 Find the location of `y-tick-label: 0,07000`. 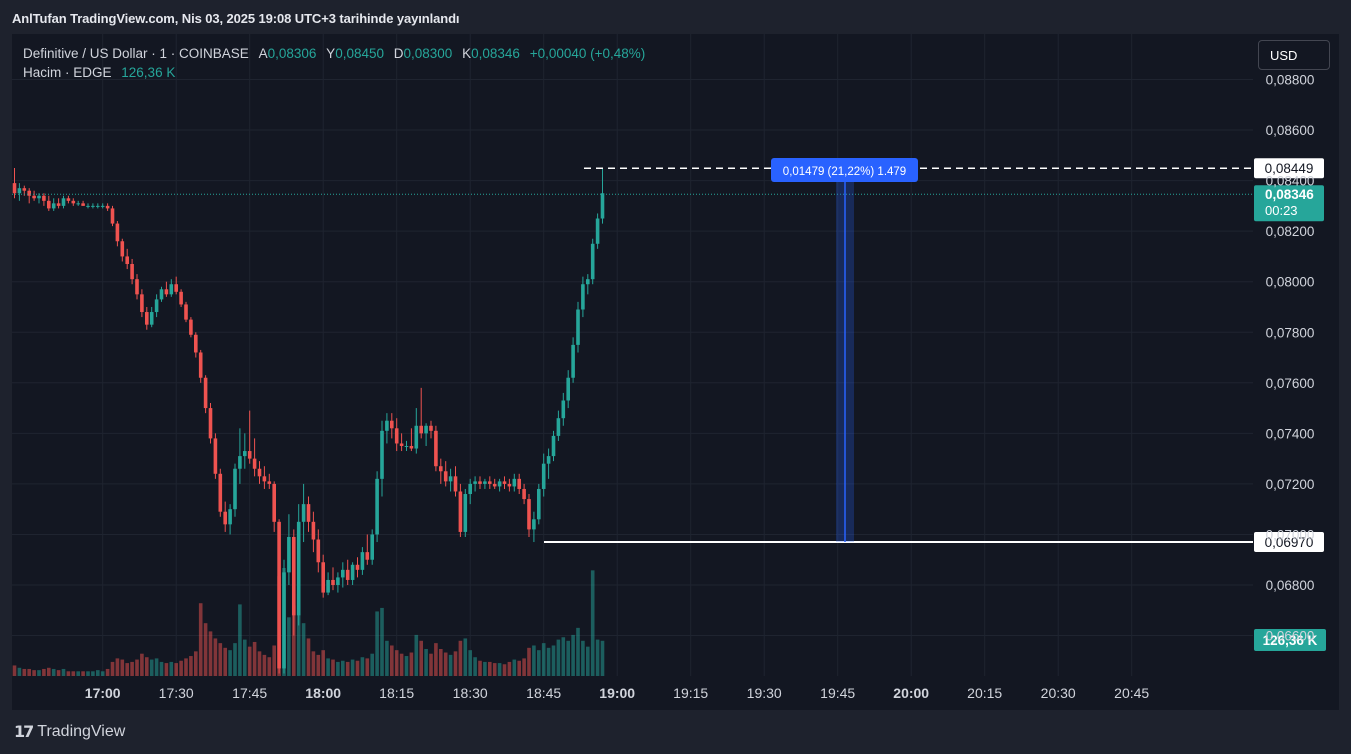

y-tick-label: 0,07000 is located at coordinates (1290, 534).